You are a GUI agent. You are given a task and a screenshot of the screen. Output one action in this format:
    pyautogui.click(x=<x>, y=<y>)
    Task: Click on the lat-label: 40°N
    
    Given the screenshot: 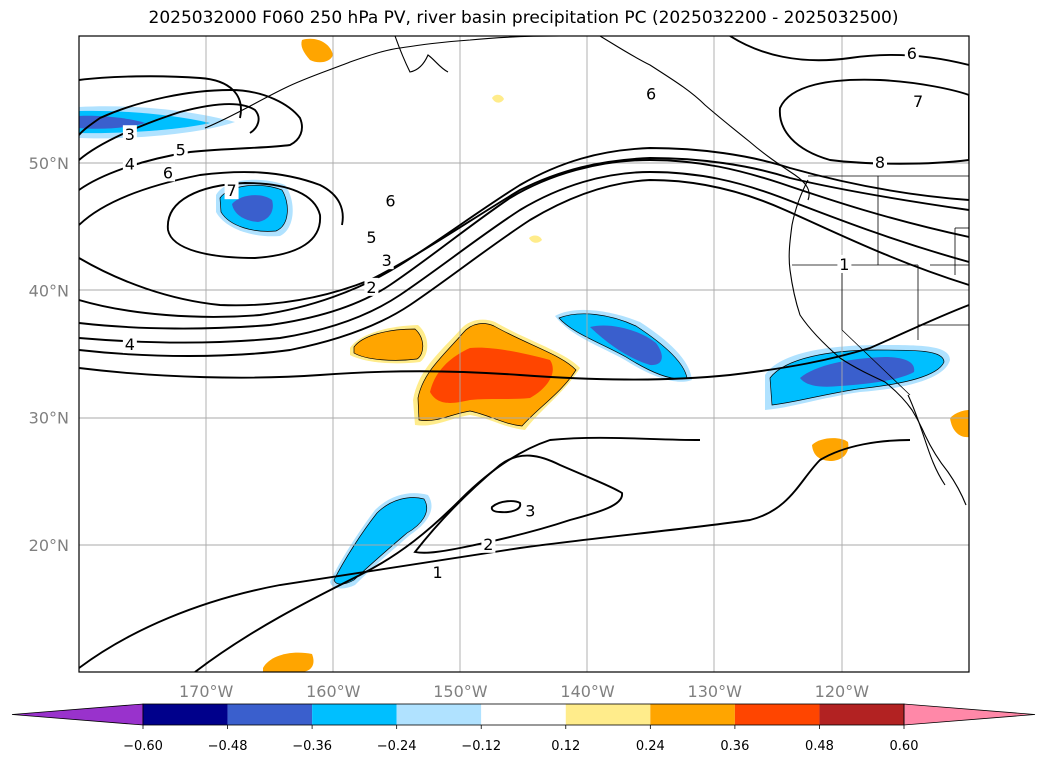 What is the action you would take?
    pyautogui.click(x=49, y=290)
    